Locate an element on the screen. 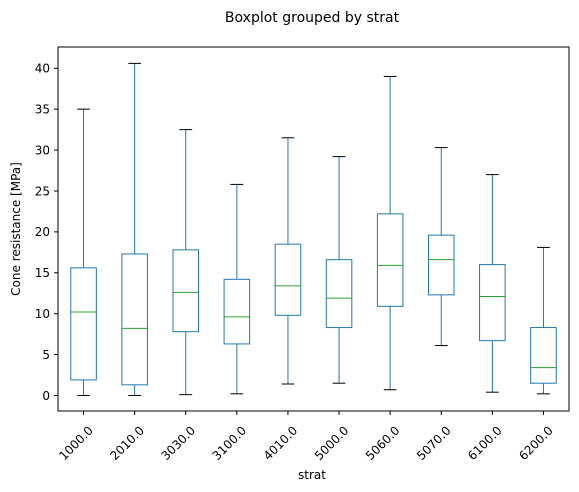  x-tick-label: 3100.0 is located at coordinates (230, 443).